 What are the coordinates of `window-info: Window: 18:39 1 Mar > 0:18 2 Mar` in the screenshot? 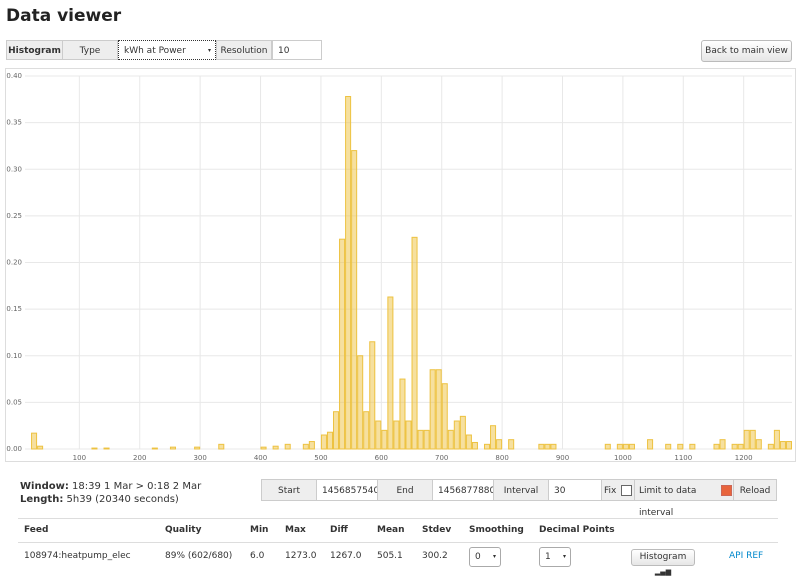 It's located at (110, 486).